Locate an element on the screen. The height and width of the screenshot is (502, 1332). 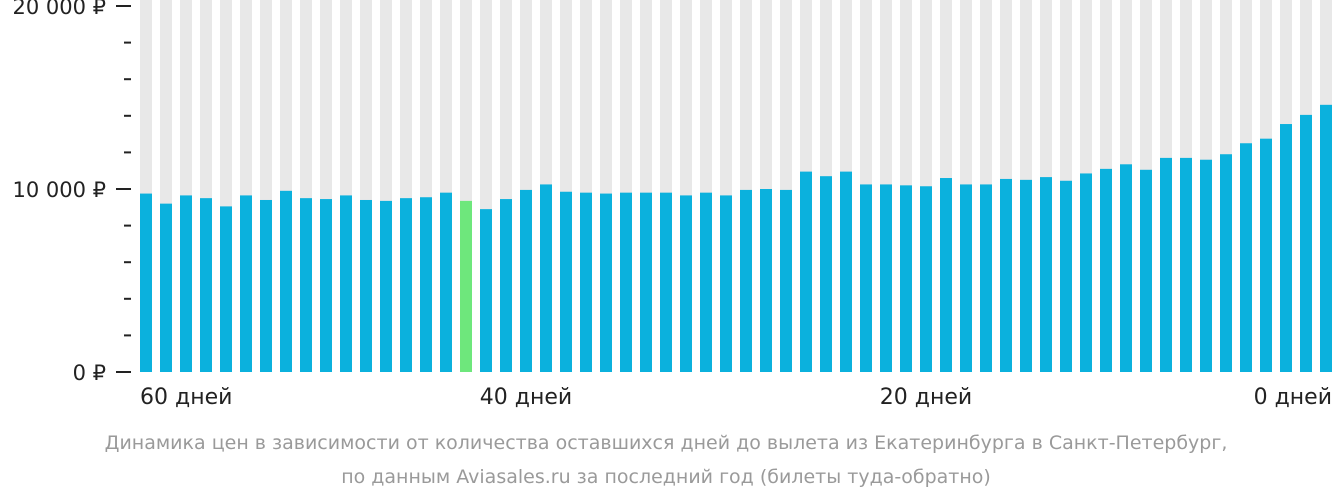
y-tick-label: 10 000 ₽ is located at coordinates (59, 190).